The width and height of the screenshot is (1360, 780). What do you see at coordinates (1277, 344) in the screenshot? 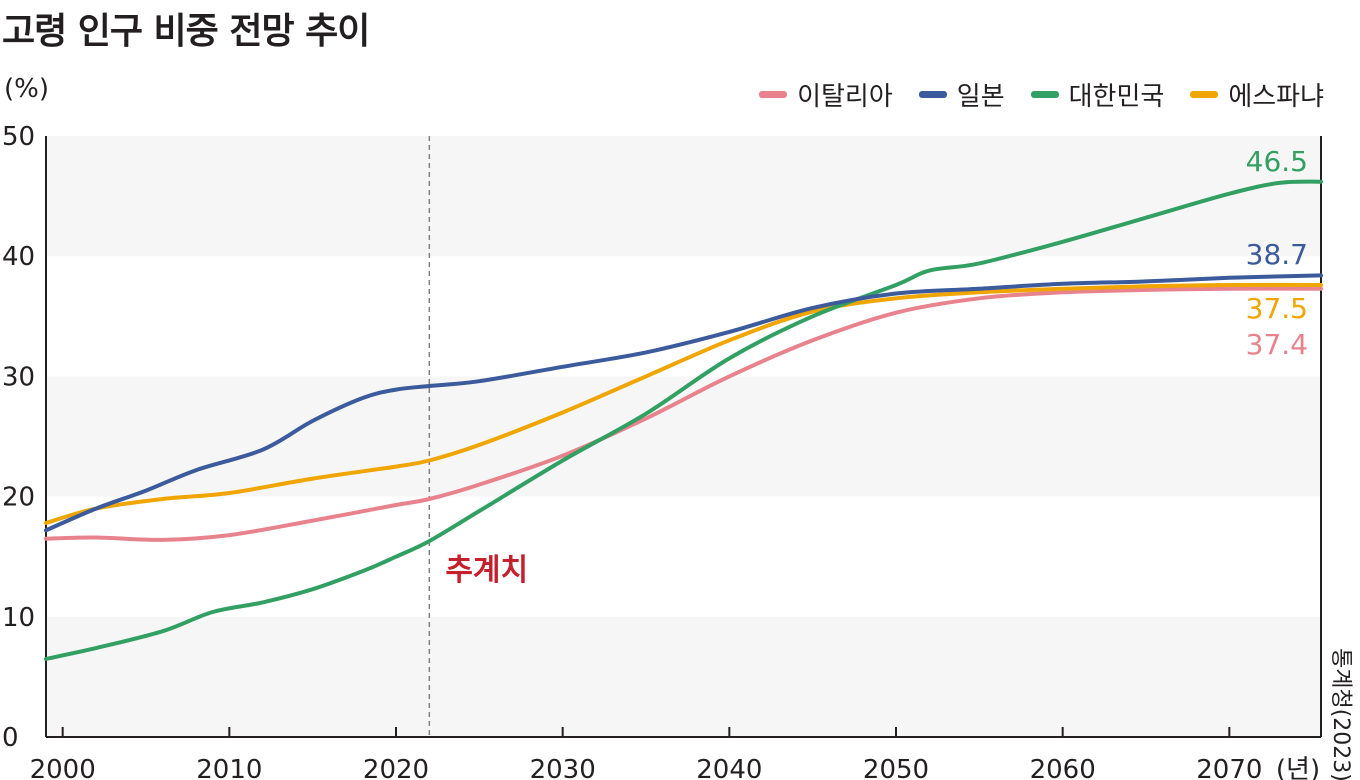
I see `end-value-label: 37.4` at bounding box center [1277, 344].